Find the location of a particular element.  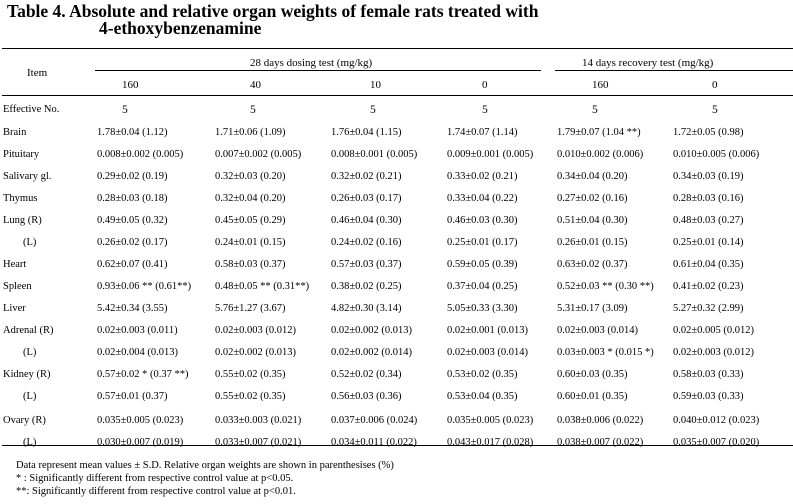

row-label: Pituitary is located at coordinates (21, 154).